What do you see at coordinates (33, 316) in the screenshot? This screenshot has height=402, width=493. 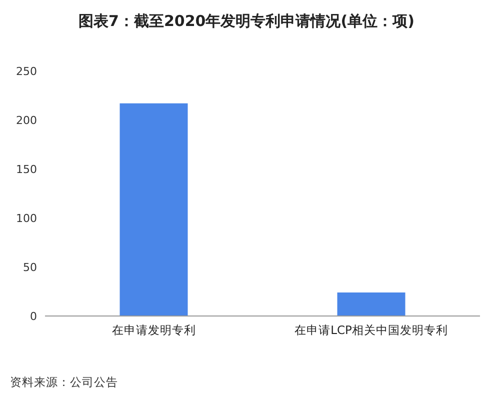 I see `y-tick-label: 0` at bounding box center [33, 316].